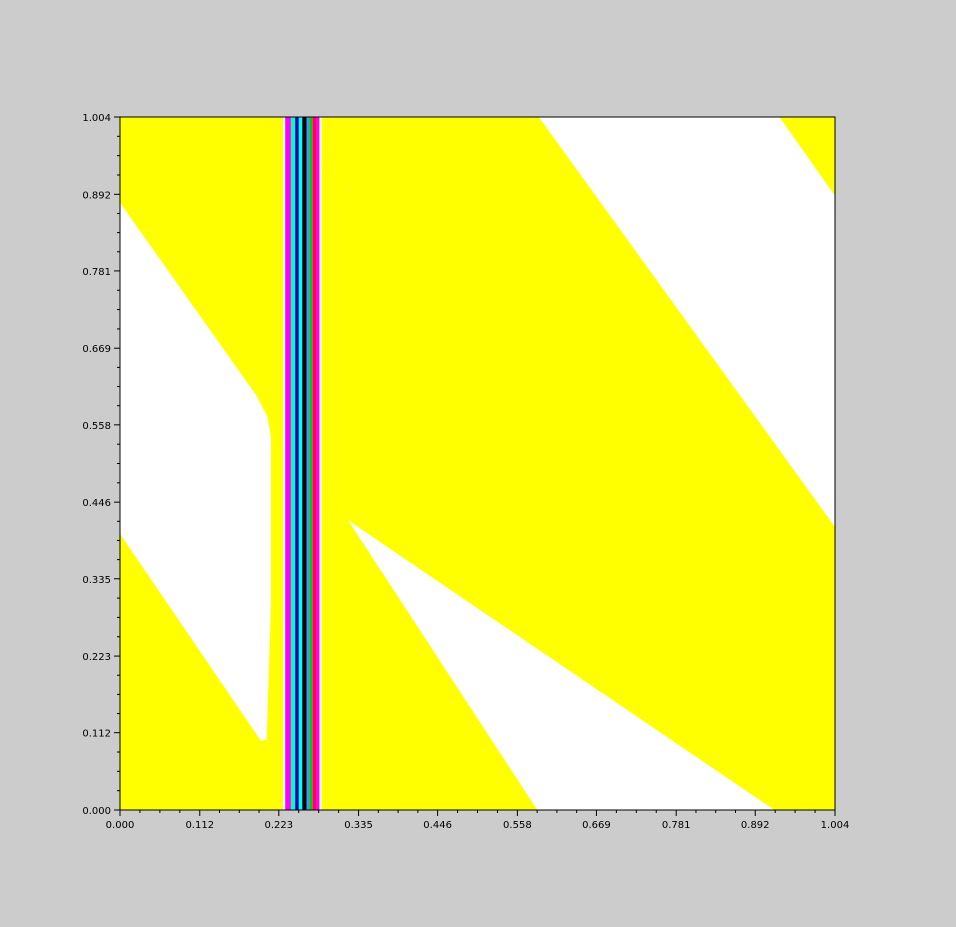  I want to click on y-tick-label-1: 0.112, so click(96, 734).